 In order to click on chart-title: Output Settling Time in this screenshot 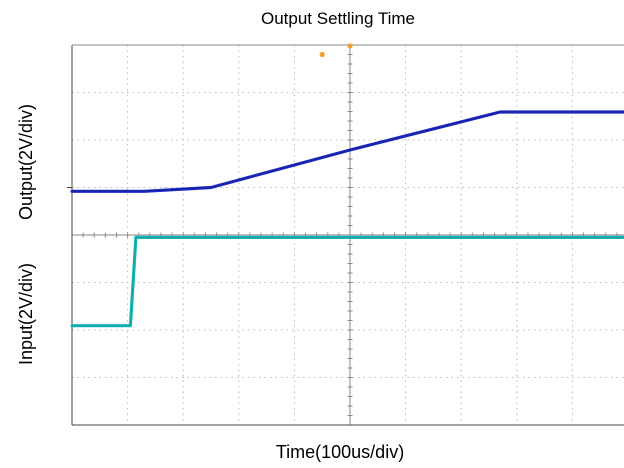, I will do `click(338, 18)`.